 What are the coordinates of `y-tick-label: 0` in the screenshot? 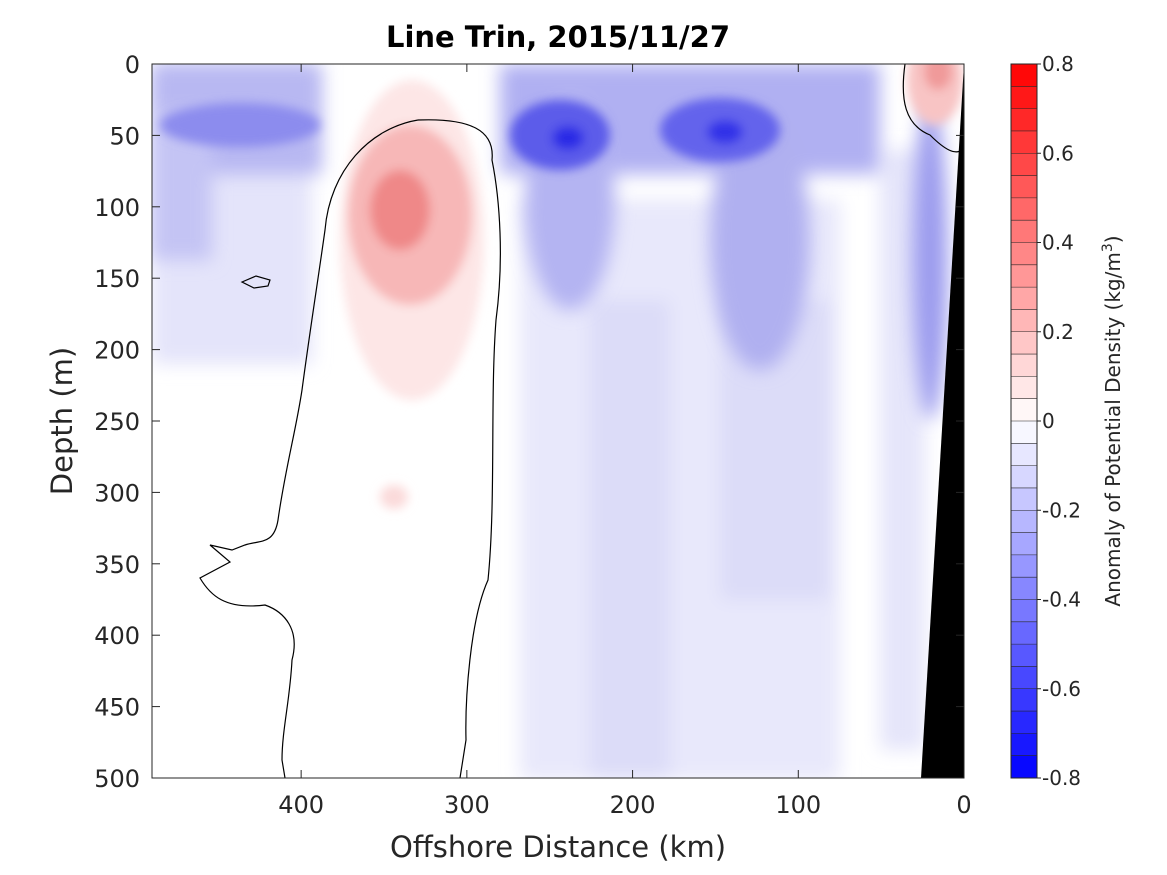 It's located at (132, 65).